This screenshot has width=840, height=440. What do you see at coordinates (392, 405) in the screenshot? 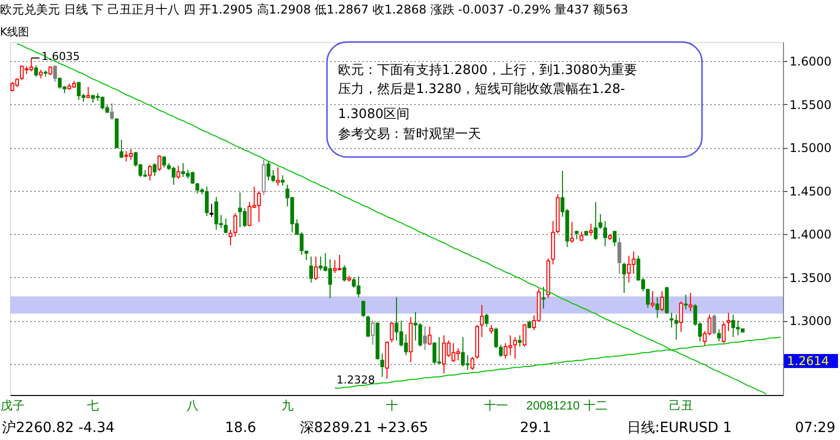
I see `x-tick-label: 十` at bounding box center [392, 405].